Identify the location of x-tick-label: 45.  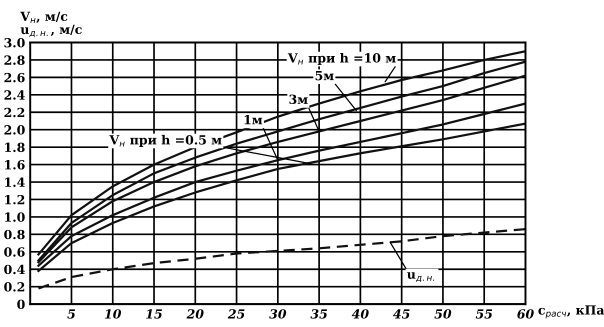
(401, 314).